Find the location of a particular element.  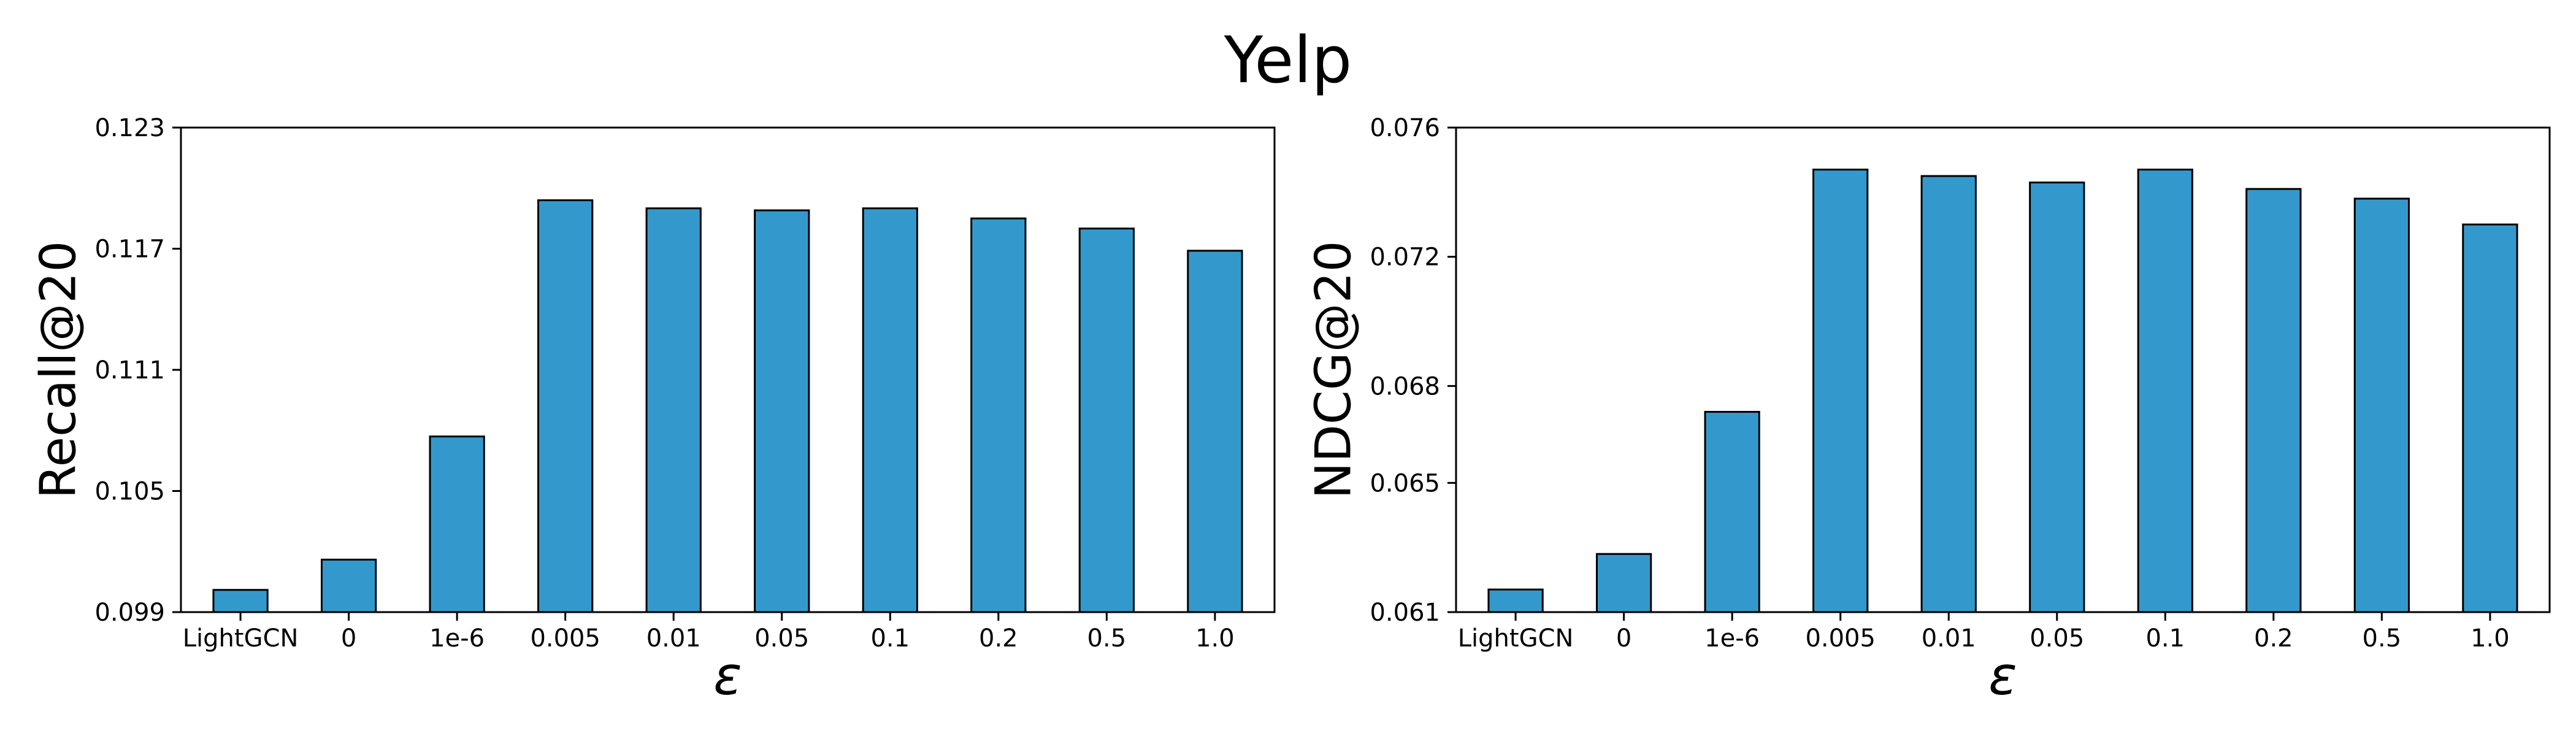

ndcg-y-tick-label-0: 0.061 is located at coordinates (1405, 613).